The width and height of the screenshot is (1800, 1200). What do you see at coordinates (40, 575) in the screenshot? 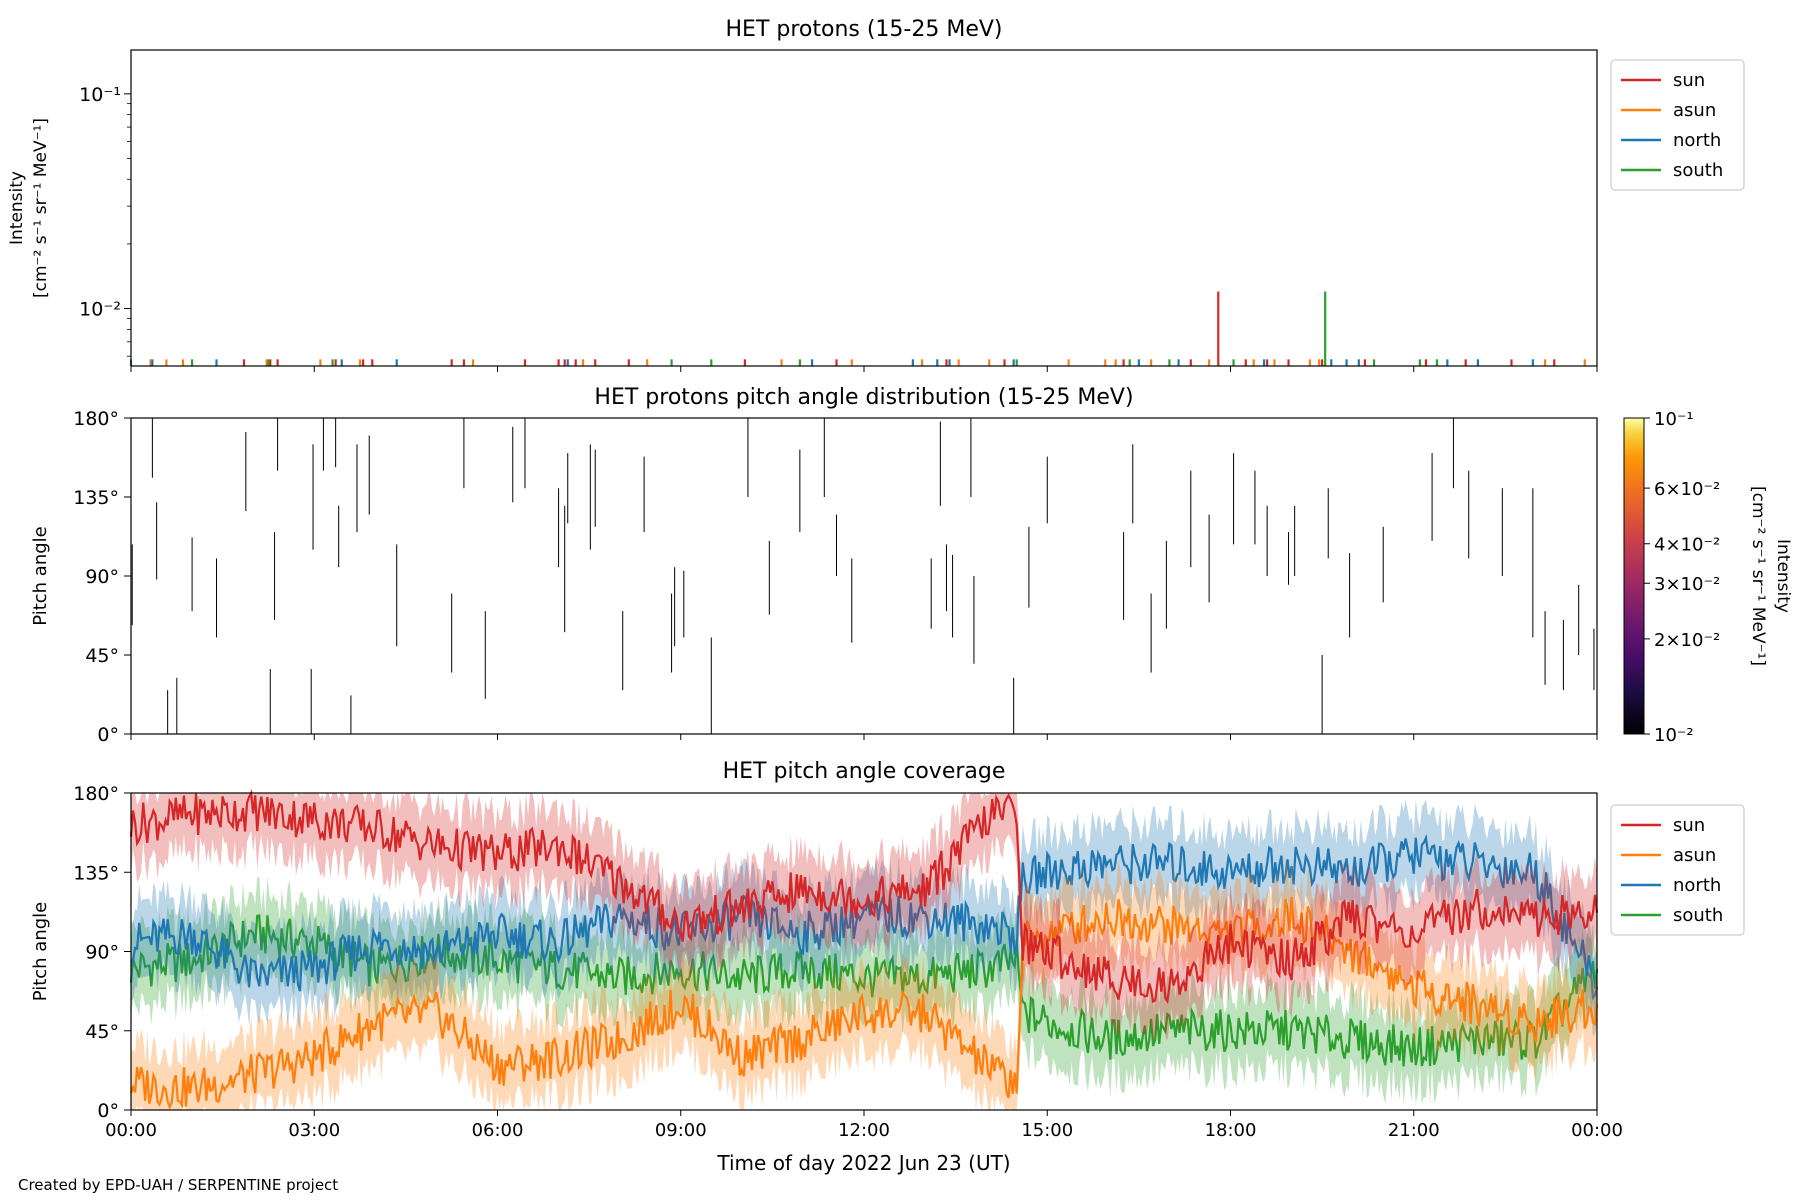
I see `panel2-ylabel: Pitch angle` at bounding box center [40, 575].